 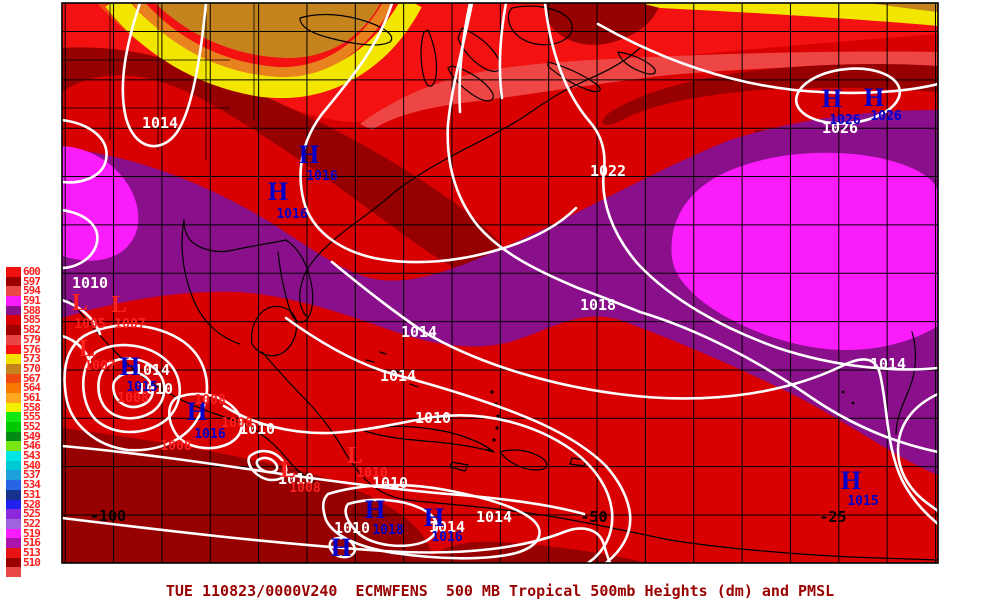 I want to click on colorbar-row: 573, so click(x=34, y=358).